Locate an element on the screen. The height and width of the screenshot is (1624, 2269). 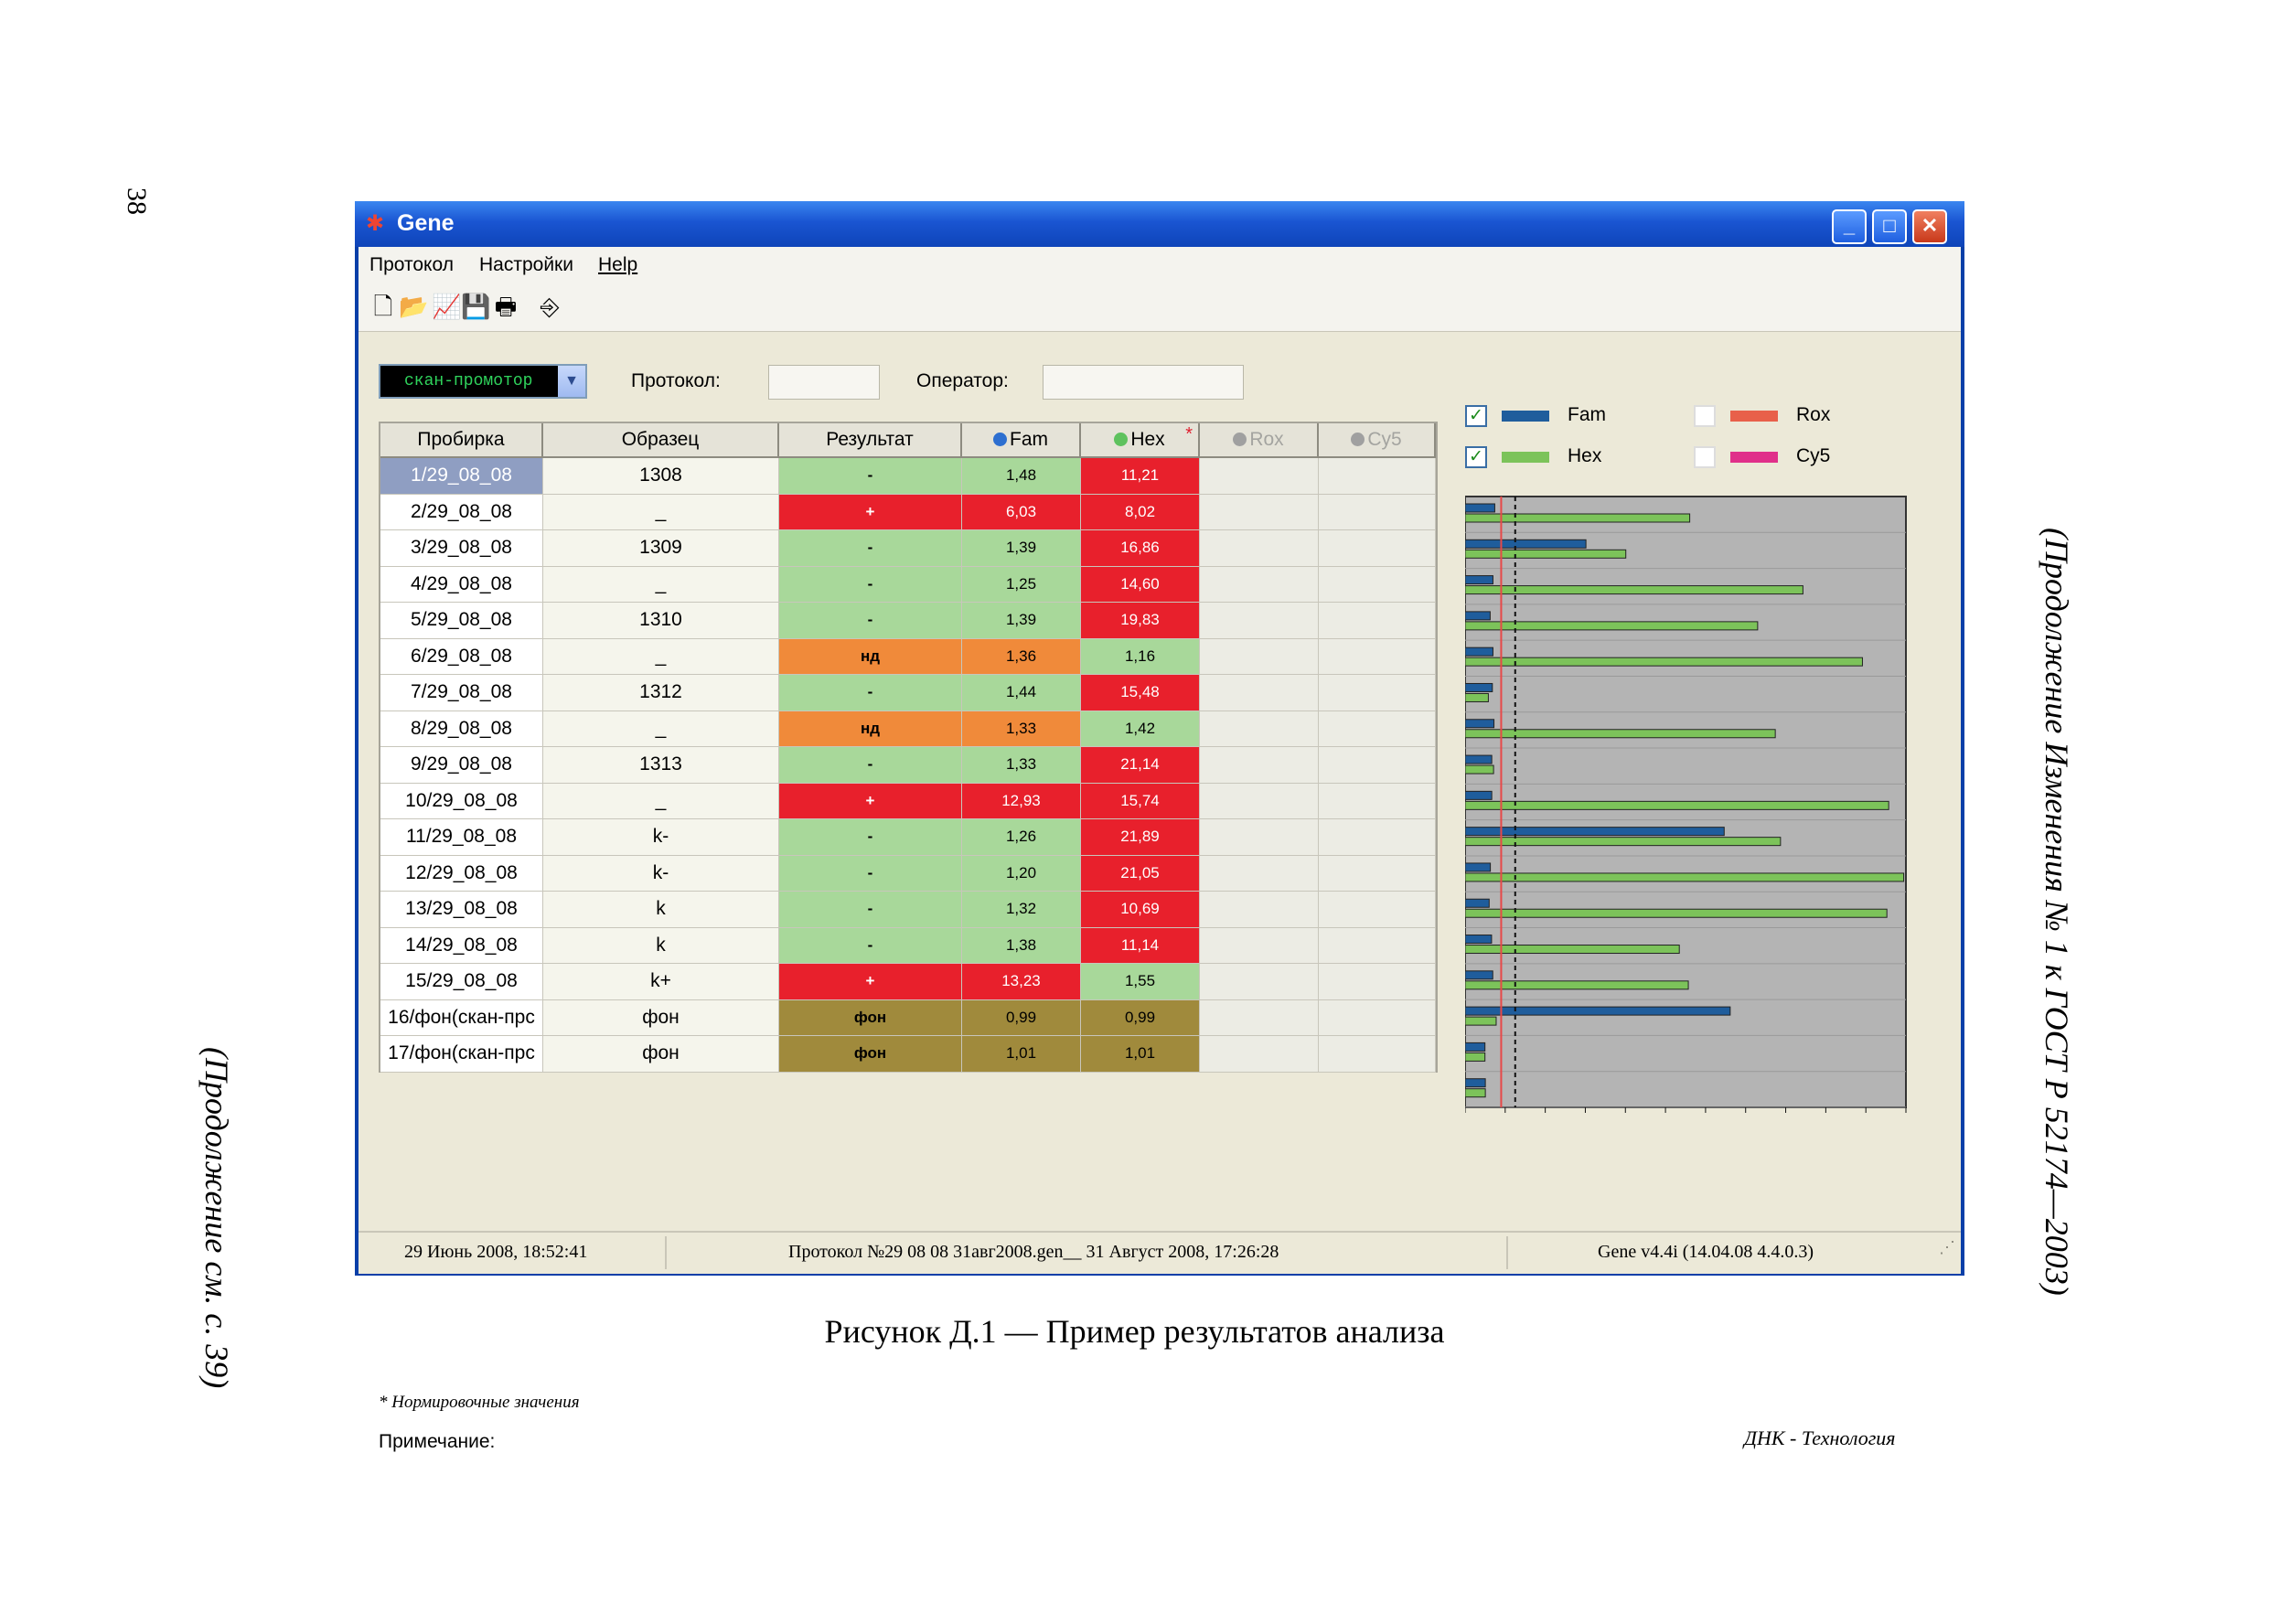
figure-caption: Рисунок Д.1 — Пример результатов анализа is located at coordinates (1134, 1331).